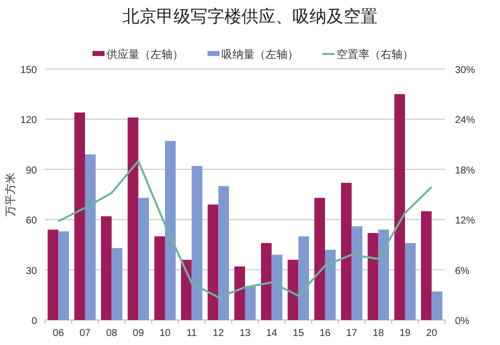 The height and width of the screenshot is (345, 500). I want to click on x-tick-label: 10, so click(165, 333).